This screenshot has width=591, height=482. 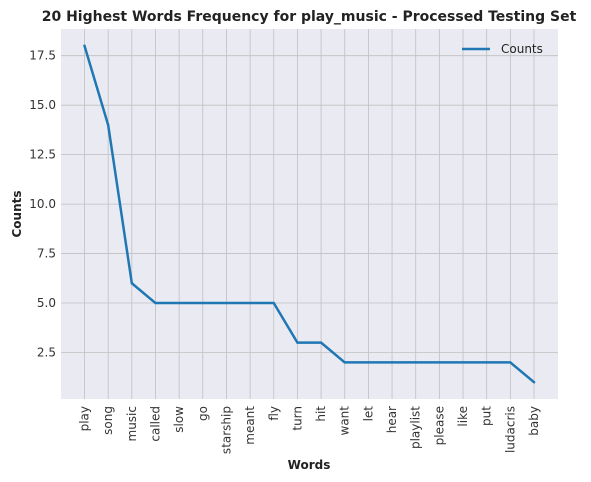 What do you see at coordinates (345, 421) in the screenshot?
I see `x-tick-label: want` at bounding box center [345, 421].